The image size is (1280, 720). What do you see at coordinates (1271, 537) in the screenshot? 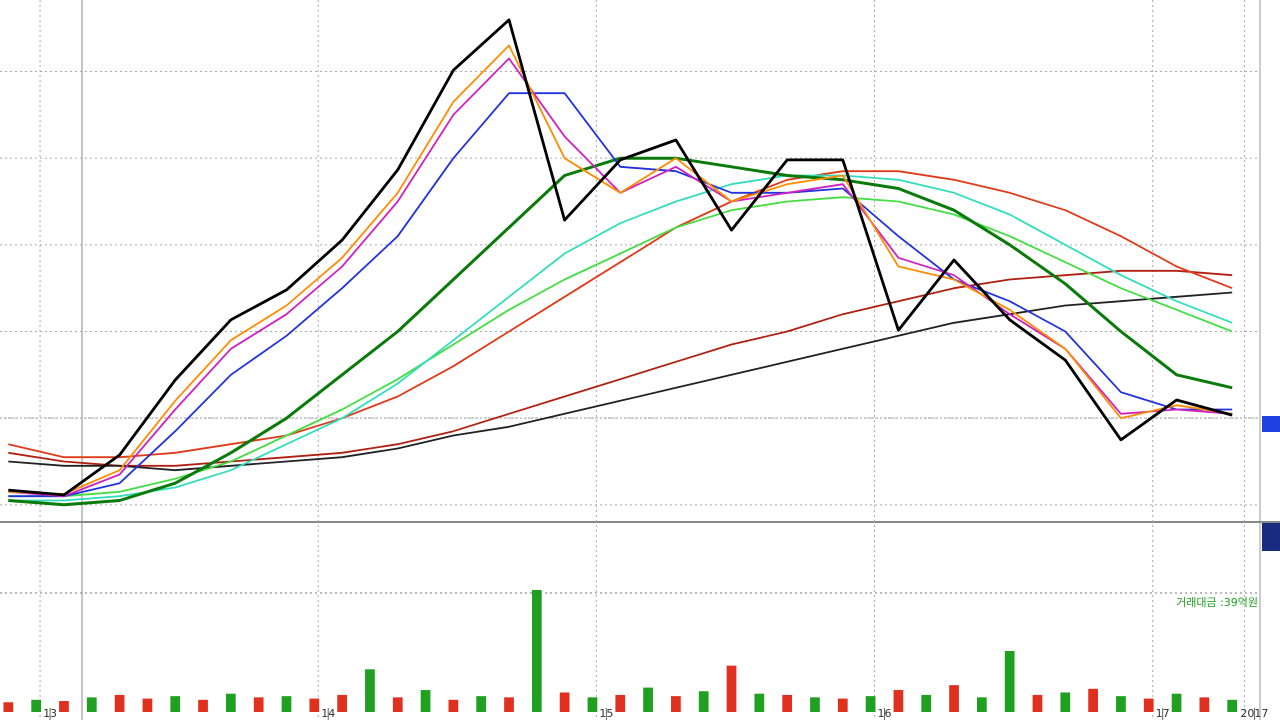
I see `indicator-box` at bounding box center [1271, 537].